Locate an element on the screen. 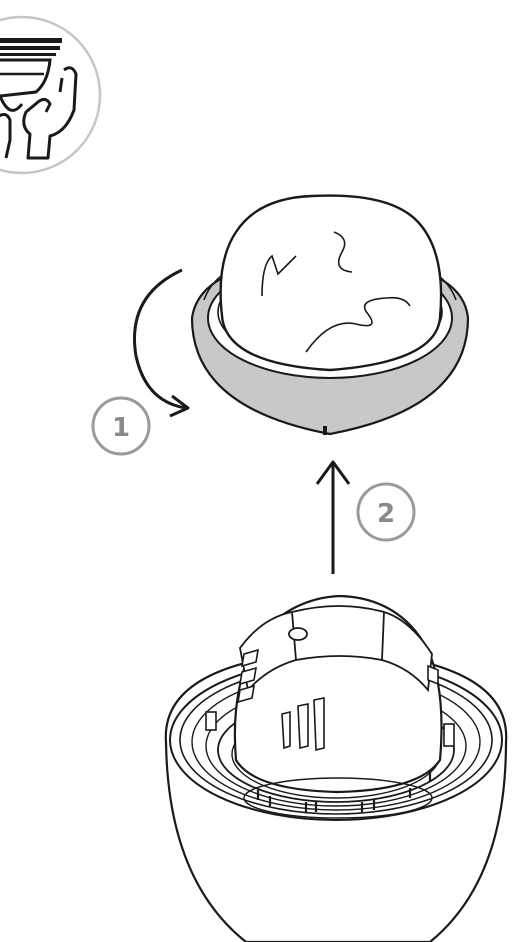 Image resolution: width=519 pixels, height=942 pixels. curved-rotation-arrow-icon is located at coordinates (161, 343).